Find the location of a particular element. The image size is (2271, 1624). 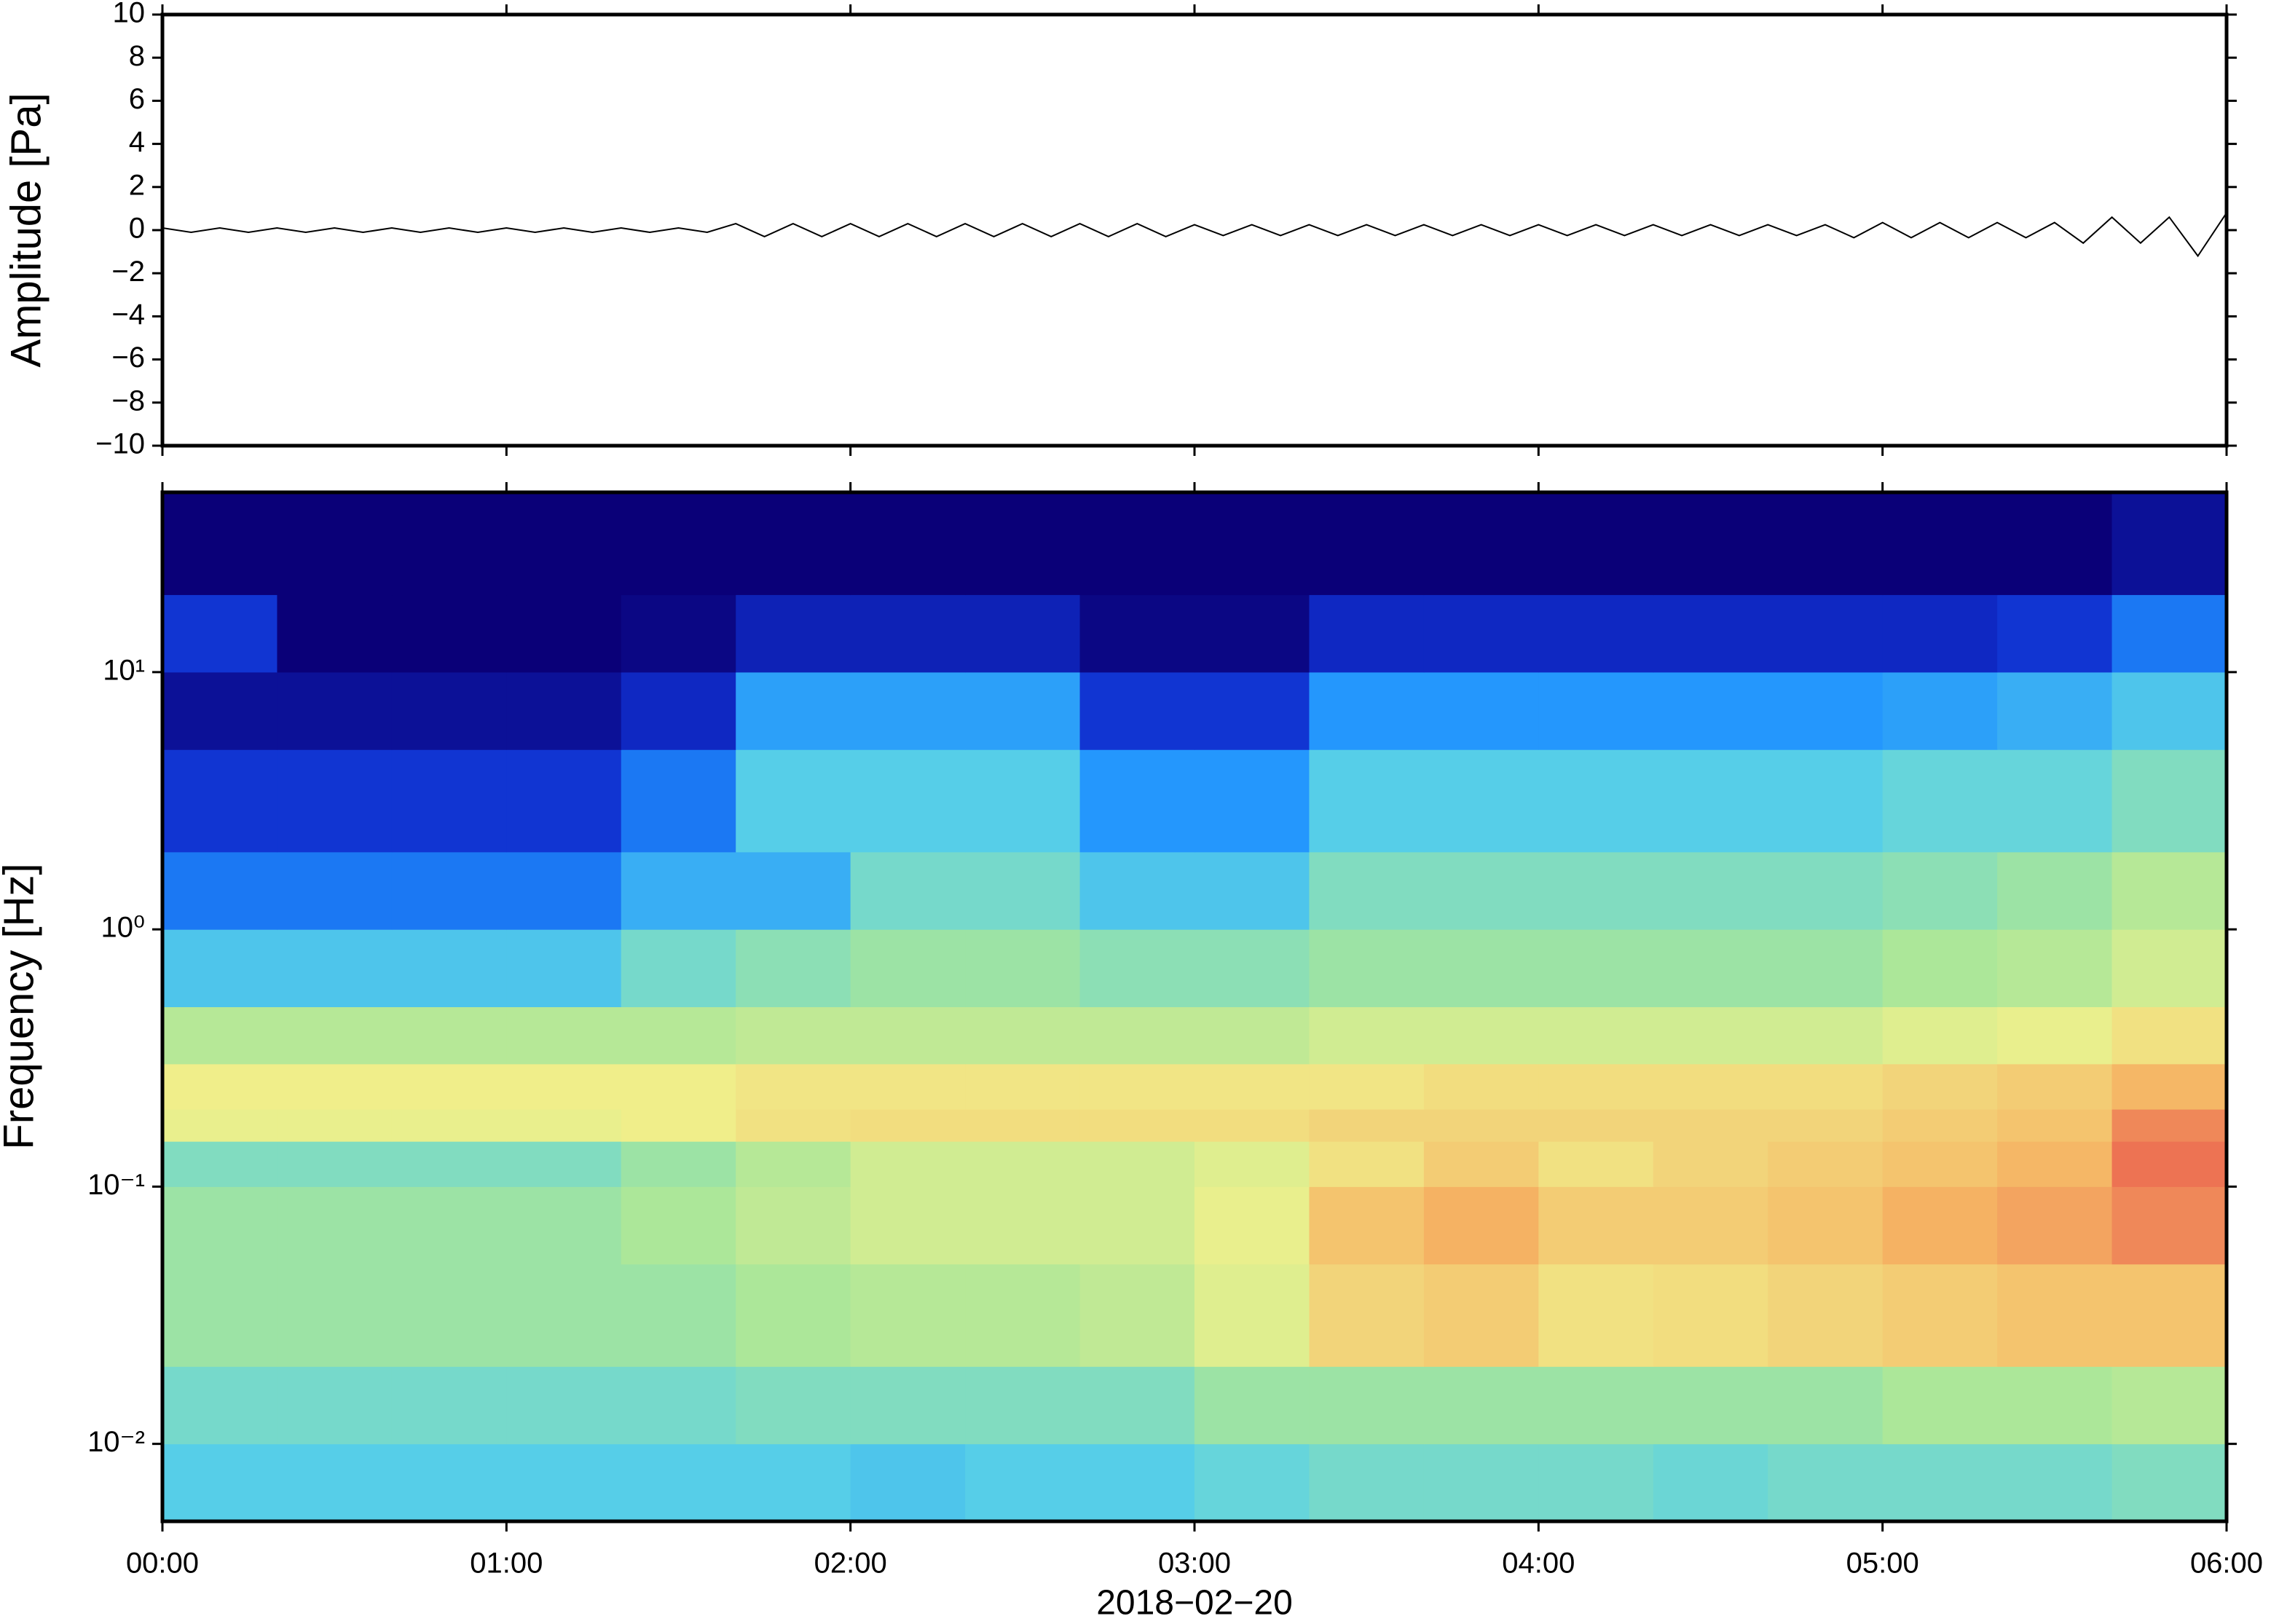

y-tick-label: 4 is located at coordinates (137, 142).